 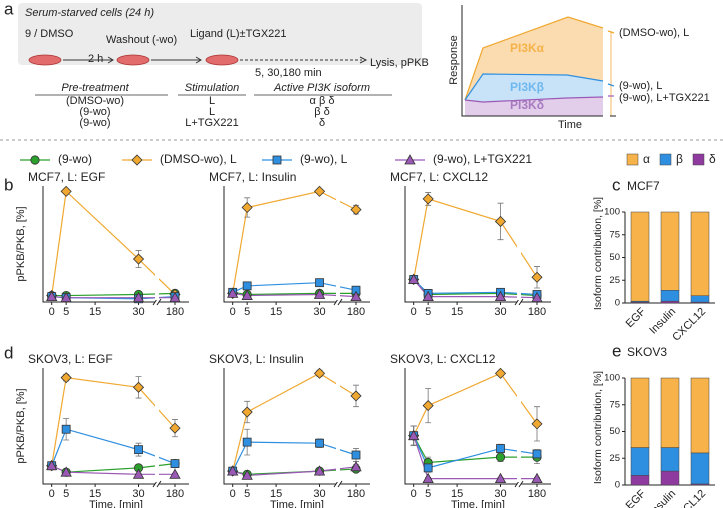 I want to click on duration-label: 2 h, so click(x=95, y=59).